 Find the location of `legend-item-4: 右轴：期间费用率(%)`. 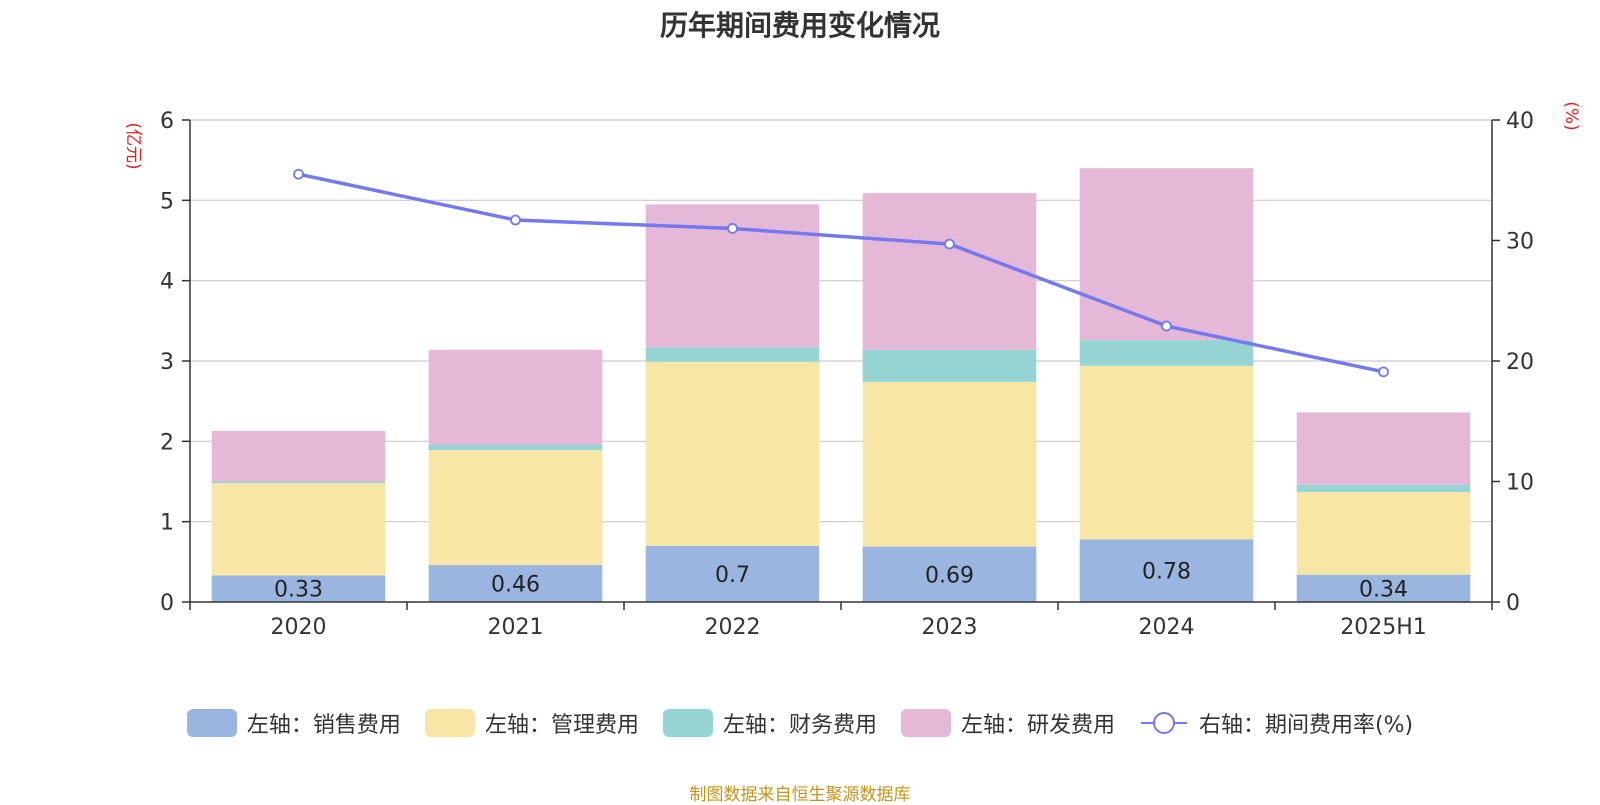

legend-item-4: 右轴：期间费用率(%) is located at coordinates (1276, 723).